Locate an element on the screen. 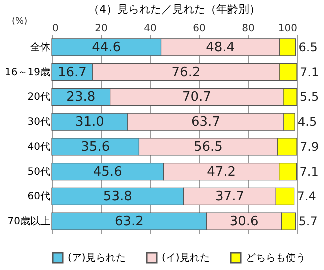 The width and height of the screenshot is (324, 270). y-tick-label: 16～19歳 is located at coordinates (27, 72).